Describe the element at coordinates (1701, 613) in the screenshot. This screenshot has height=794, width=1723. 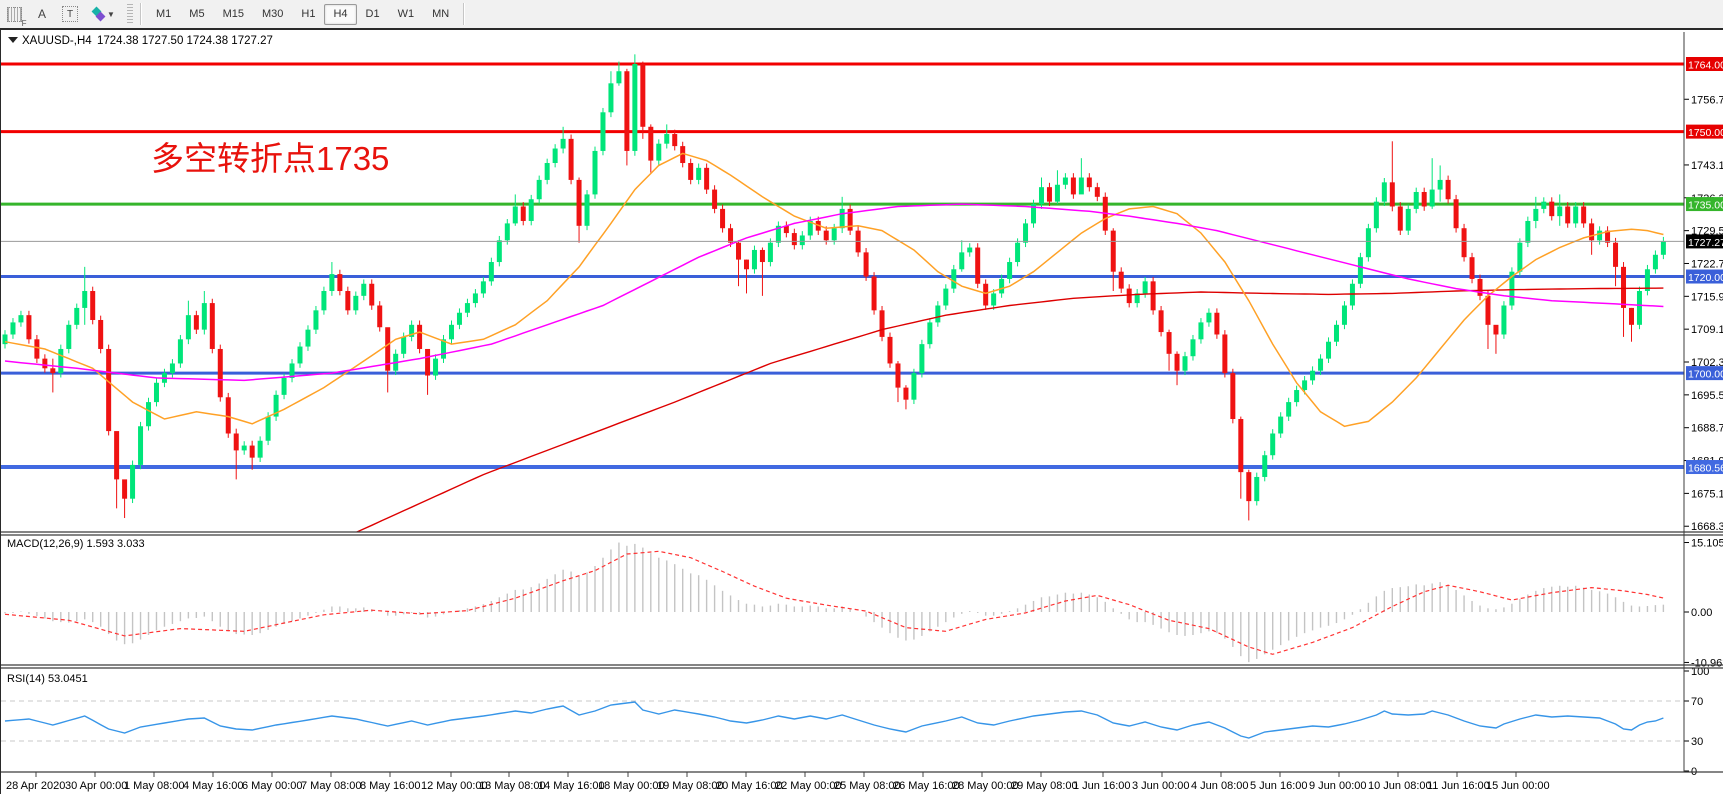
I see `macd-axis-label: 0.00` at that location.